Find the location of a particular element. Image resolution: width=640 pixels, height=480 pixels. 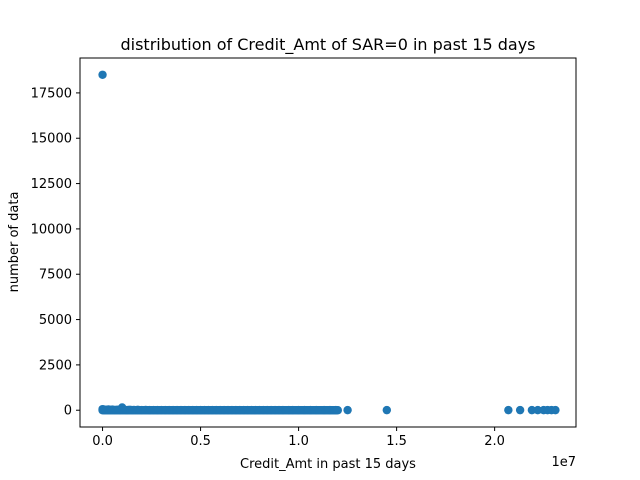

x-tick-label: 1.0 is located at coordinates (298, 441).